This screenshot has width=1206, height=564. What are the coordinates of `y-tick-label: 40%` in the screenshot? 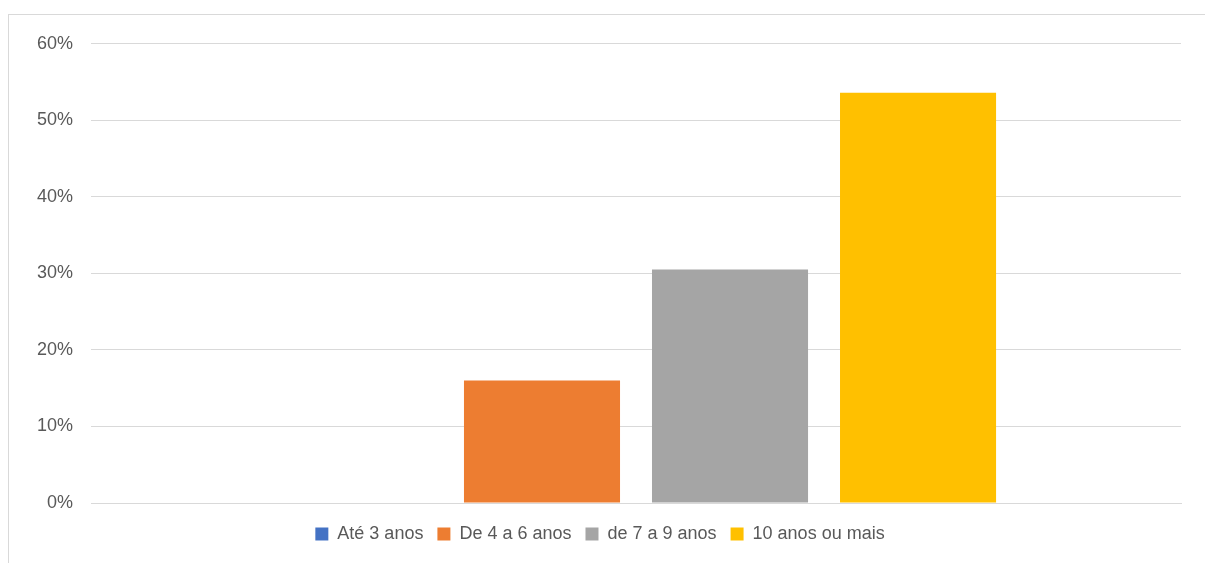 It's located at (55, 195).